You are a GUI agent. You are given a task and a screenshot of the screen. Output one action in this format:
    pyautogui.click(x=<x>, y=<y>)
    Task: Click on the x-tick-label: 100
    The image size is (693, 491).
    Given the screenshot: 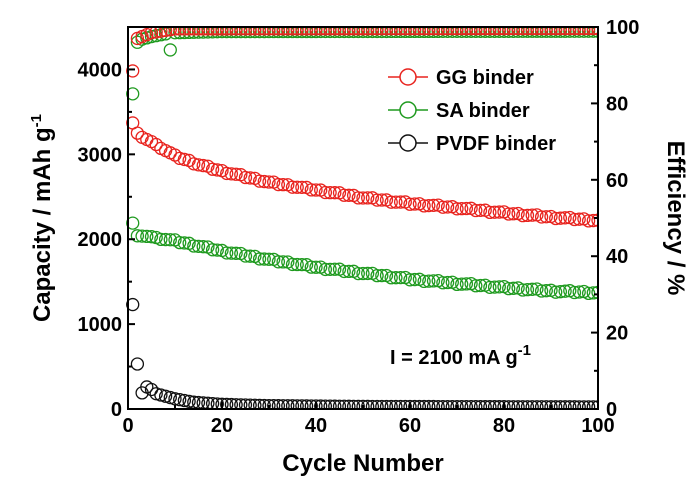 What is the action you would take?
    pyautogui.click(x=597, y=426)
    